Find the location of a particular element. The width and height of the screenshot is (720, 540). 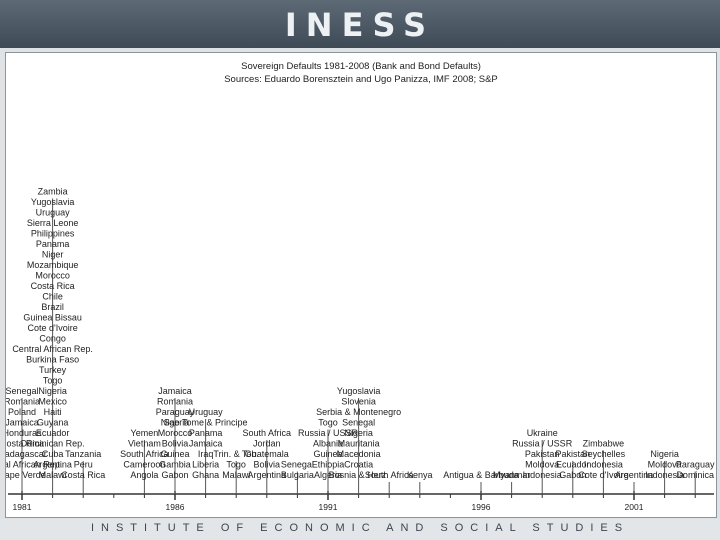

country-label: Serbia & Montenegro is located at coordinates (358, 412).